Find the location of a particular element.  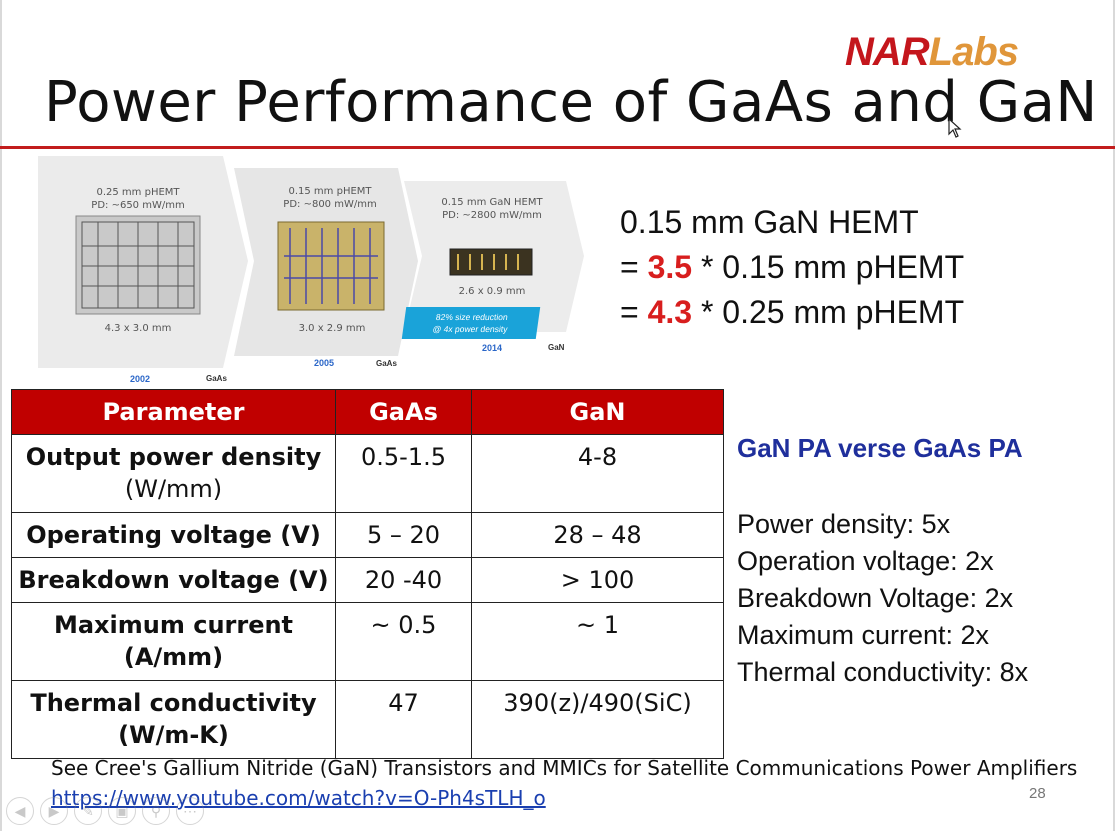

logo-labs-text: Labs is located at coordinates (973, 52).